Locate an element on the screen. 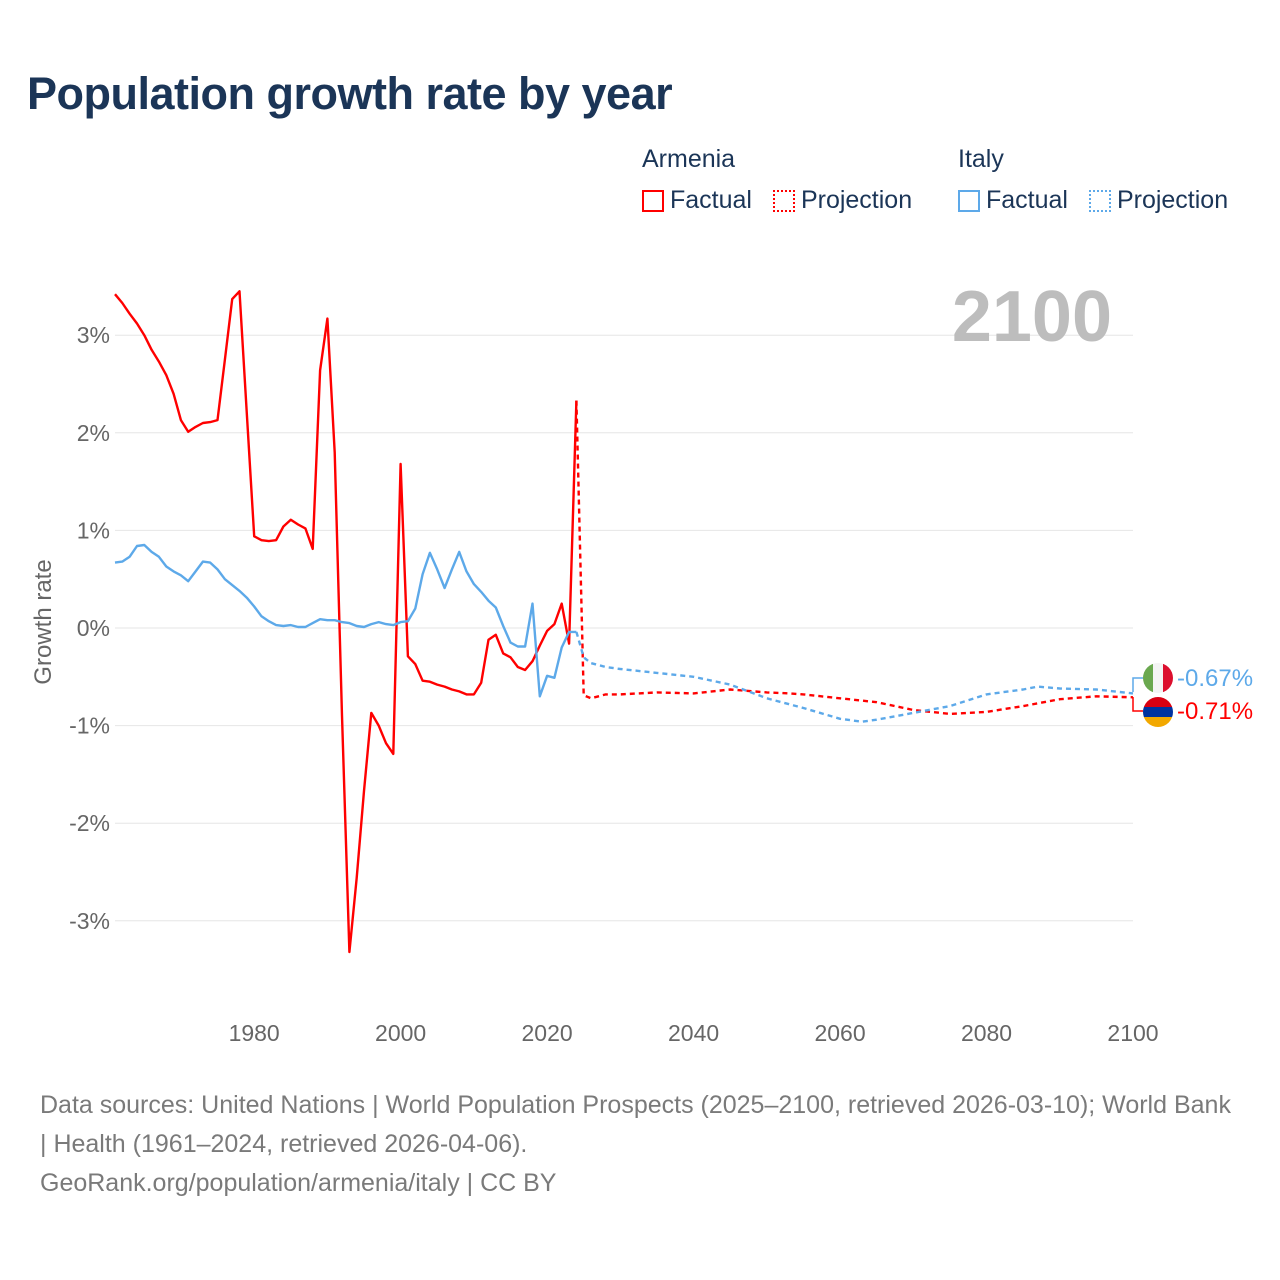 The image size is (1280, 1280). legend-armenia: Armenia Factual Projection is located at coordinates (784, 182).